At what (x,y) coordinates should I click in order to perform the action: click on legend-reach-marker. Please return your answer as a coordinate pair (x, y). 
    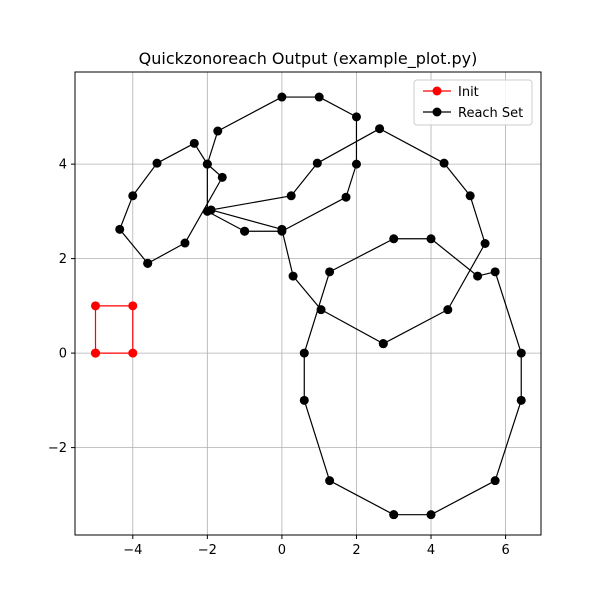
    Looking at the image, I should click on (437, 112).